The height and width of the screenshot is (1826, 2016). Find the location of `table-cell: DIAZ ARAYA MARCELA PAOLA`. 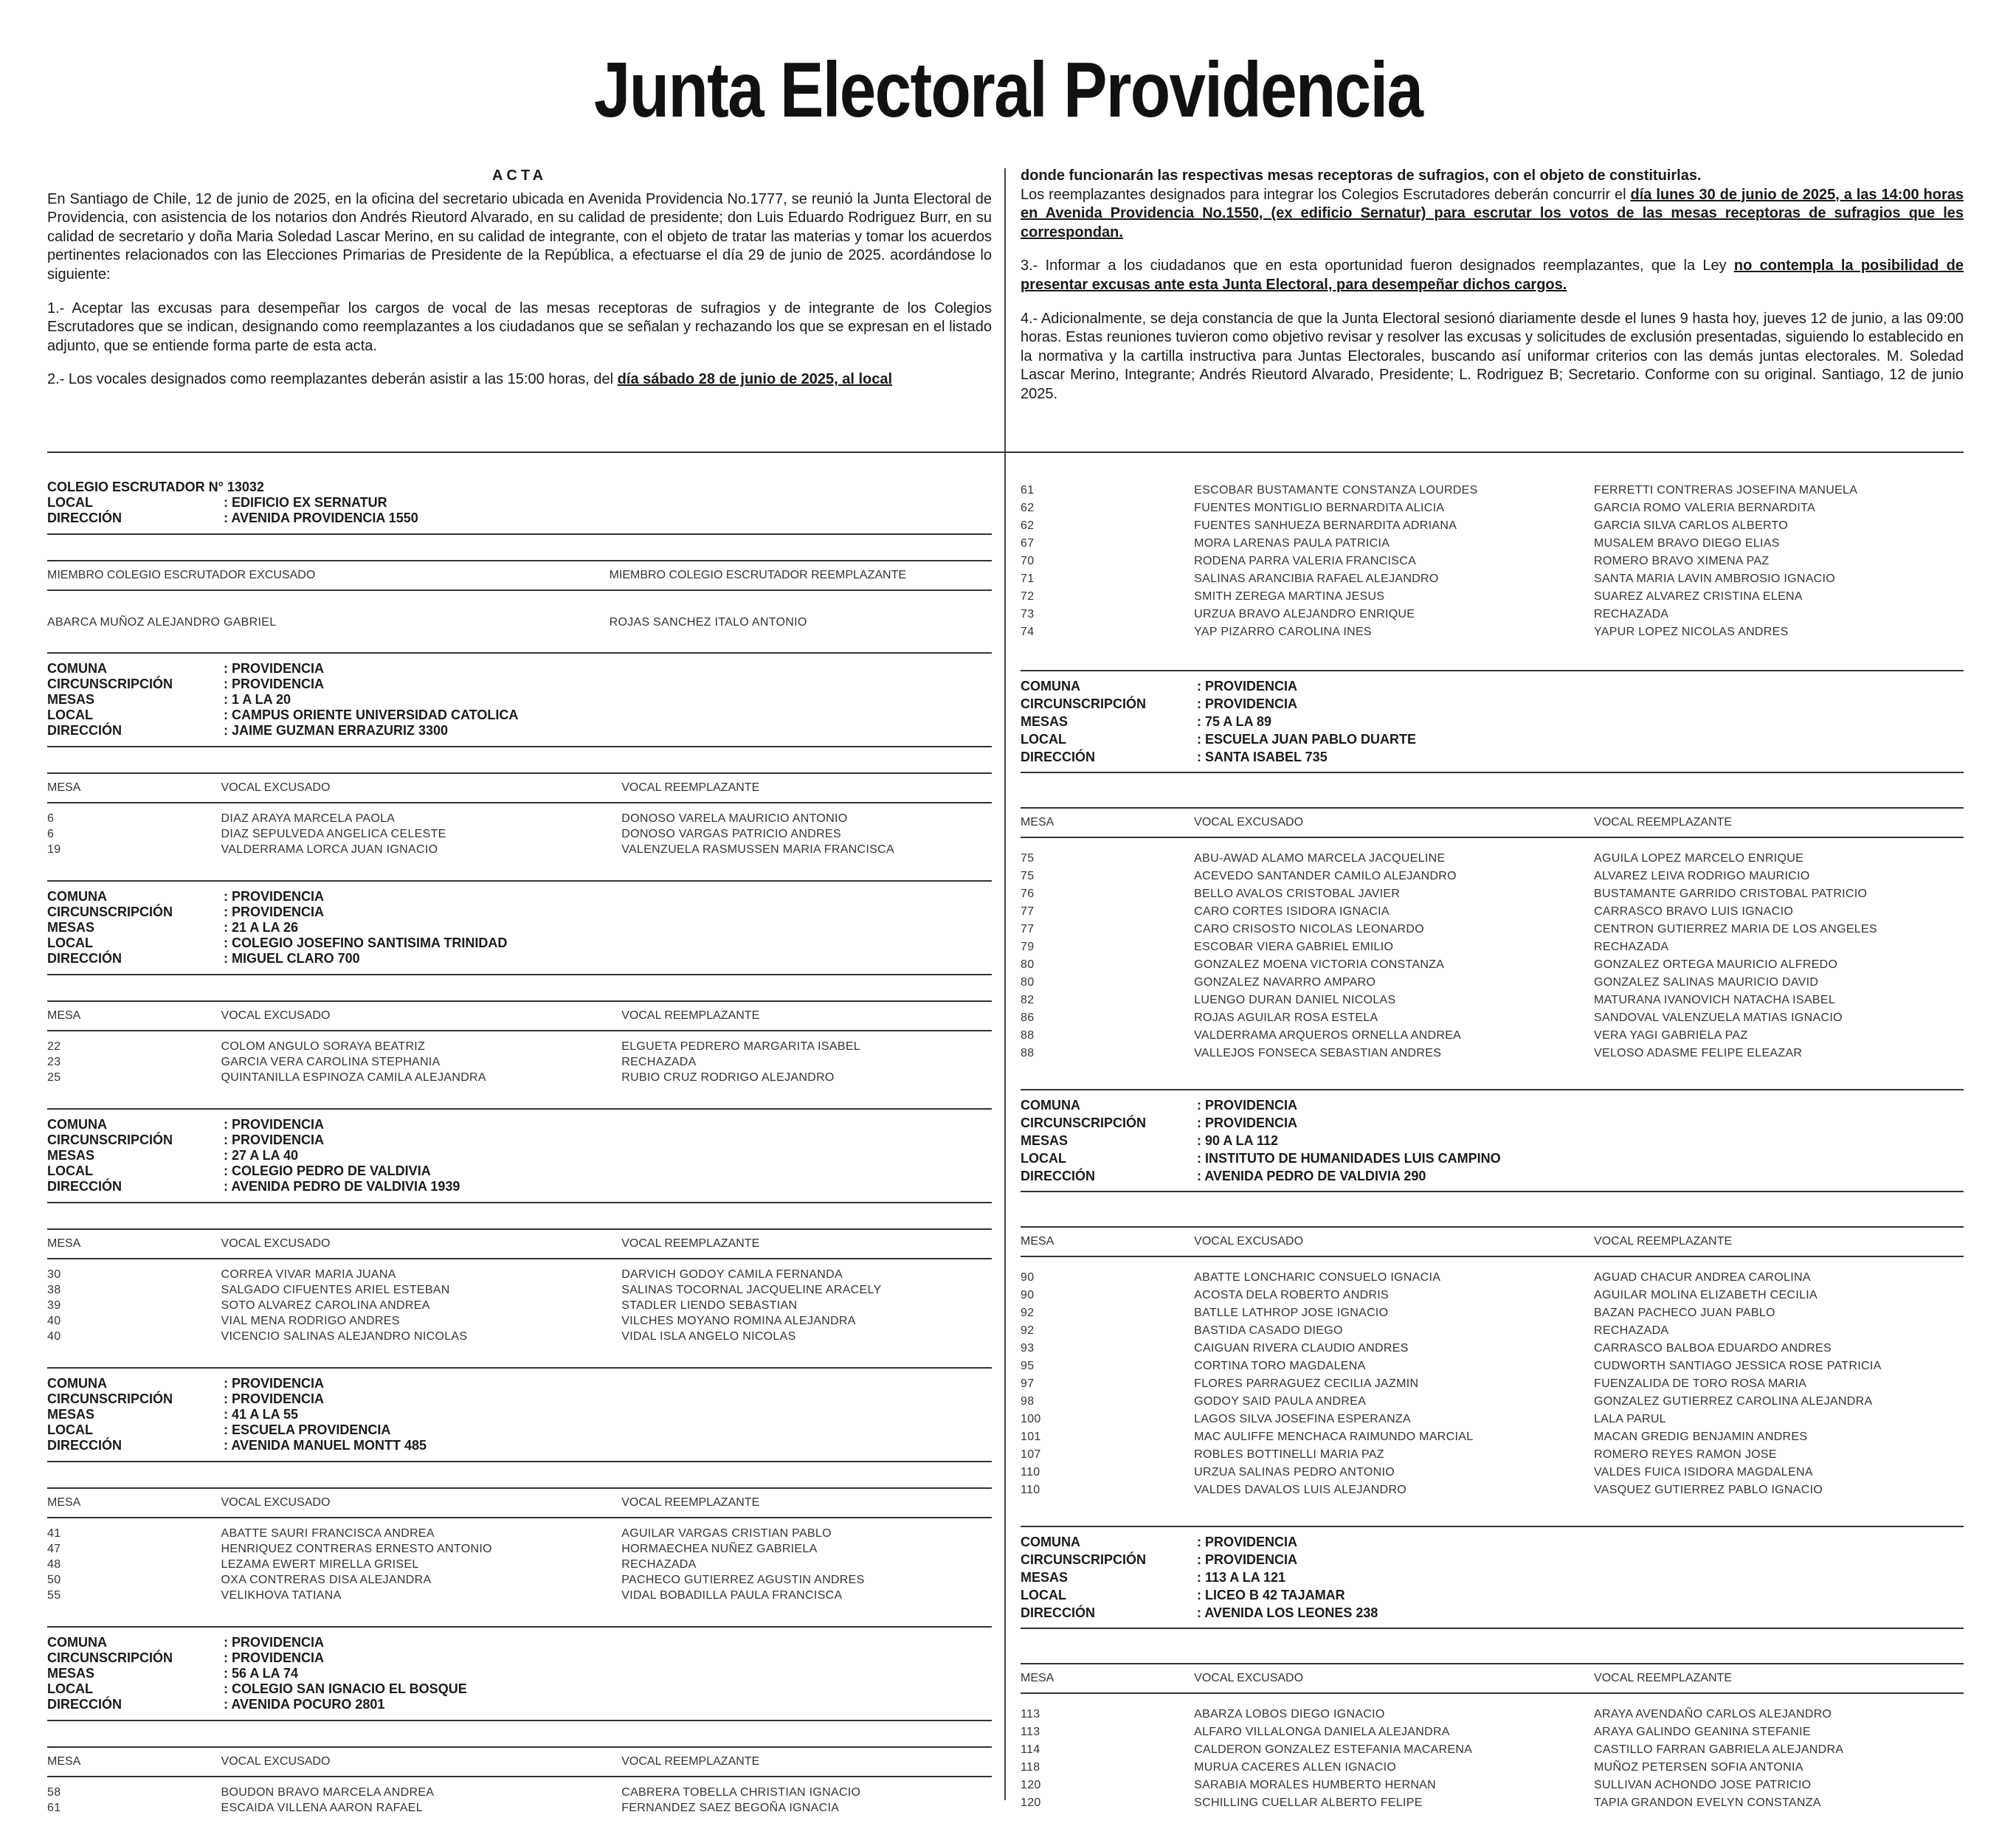

table-cell: DIAZ ARAYA MARCELA PAOLA is located at coordinates (308, 818).